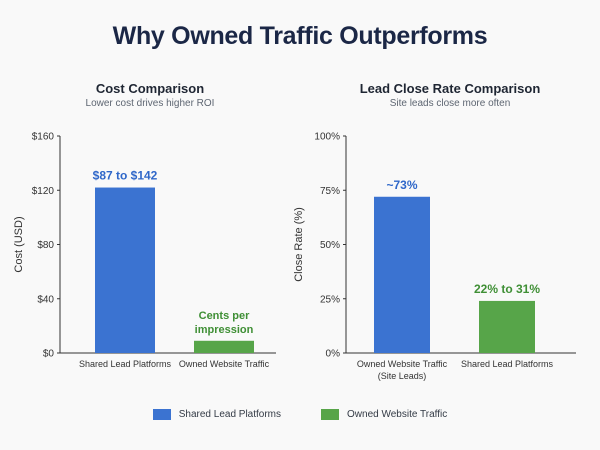  Describe the element at coordinates (333, 354) in the screenshot. I see `y-tick-label: 0%` at that location.